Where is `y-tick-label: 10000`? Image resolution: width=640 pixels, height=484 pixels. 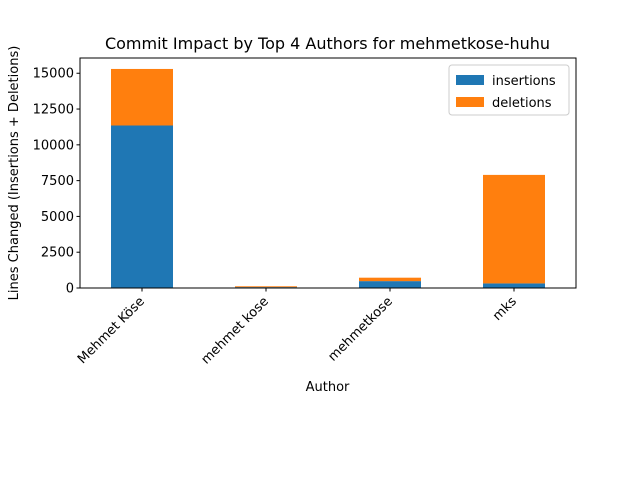 y-tick-label: 10000 is located at coordinates (53, 145).